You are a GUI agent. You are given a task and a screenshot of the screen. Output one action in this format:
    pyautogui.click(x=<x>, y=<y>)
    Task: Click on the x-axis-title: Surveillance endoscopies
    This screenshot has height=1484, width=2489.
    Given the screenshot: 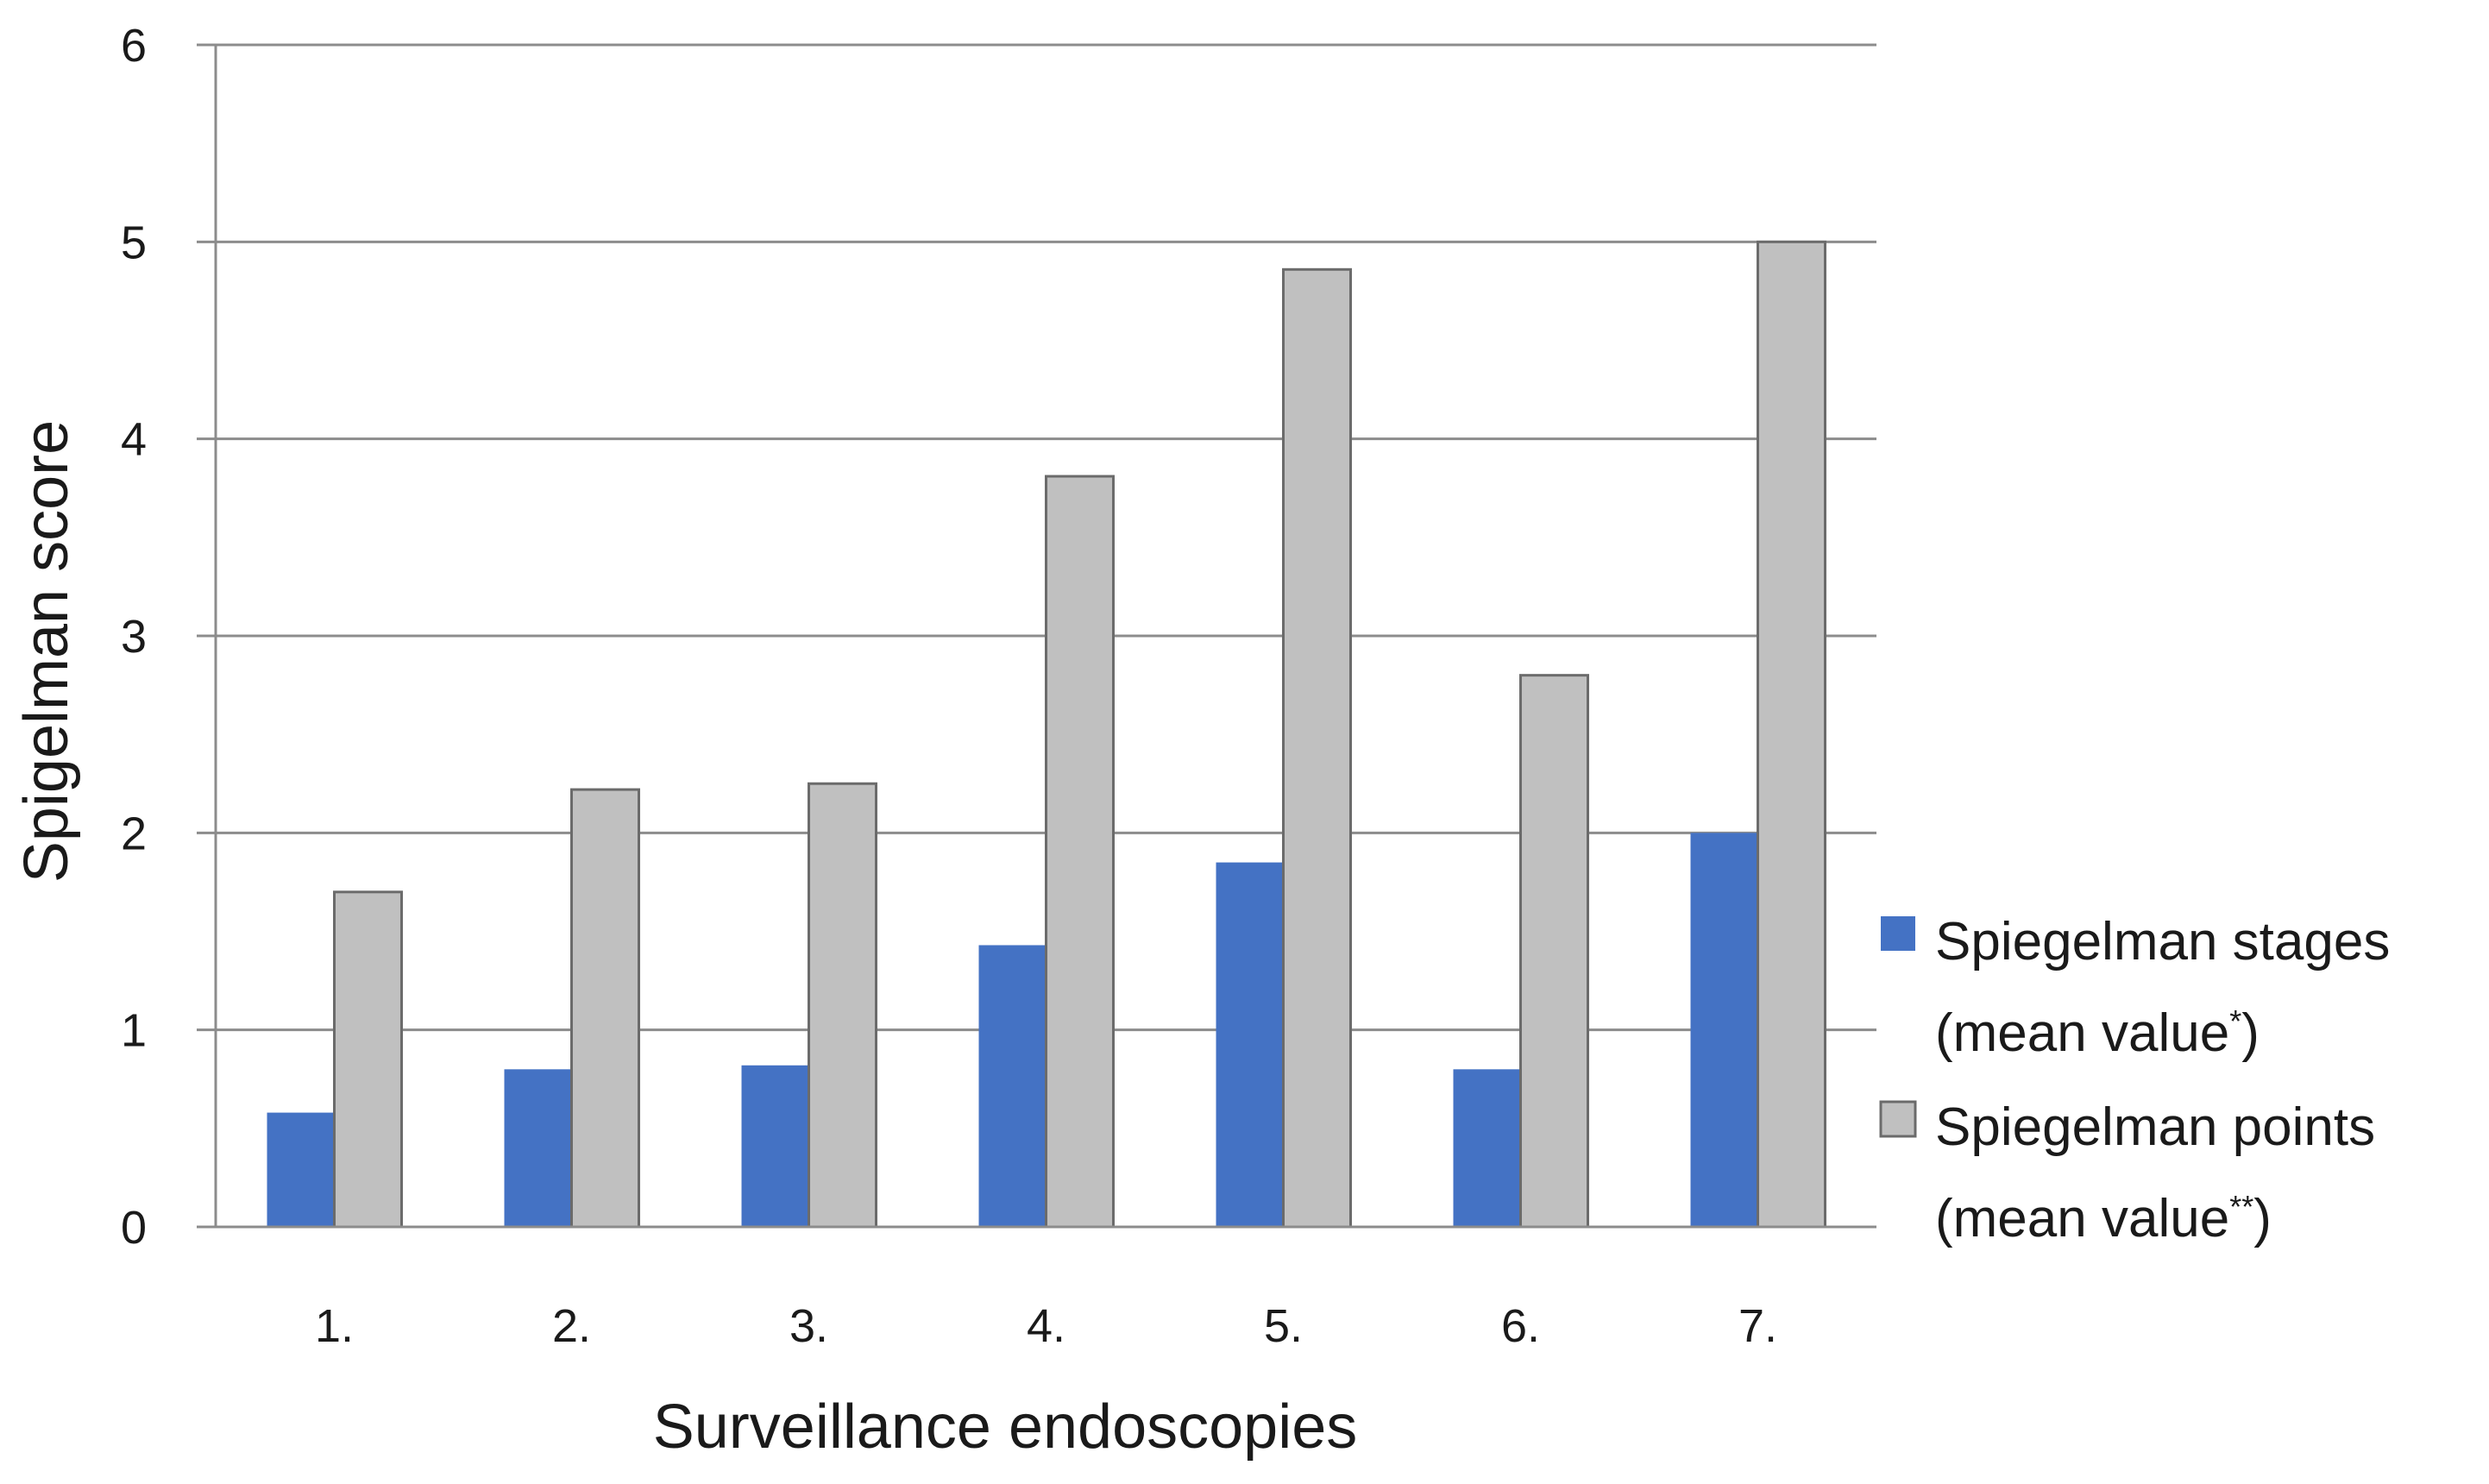 What is the action you would take?
    pyautogui.click(x=1005, y=1427)
    